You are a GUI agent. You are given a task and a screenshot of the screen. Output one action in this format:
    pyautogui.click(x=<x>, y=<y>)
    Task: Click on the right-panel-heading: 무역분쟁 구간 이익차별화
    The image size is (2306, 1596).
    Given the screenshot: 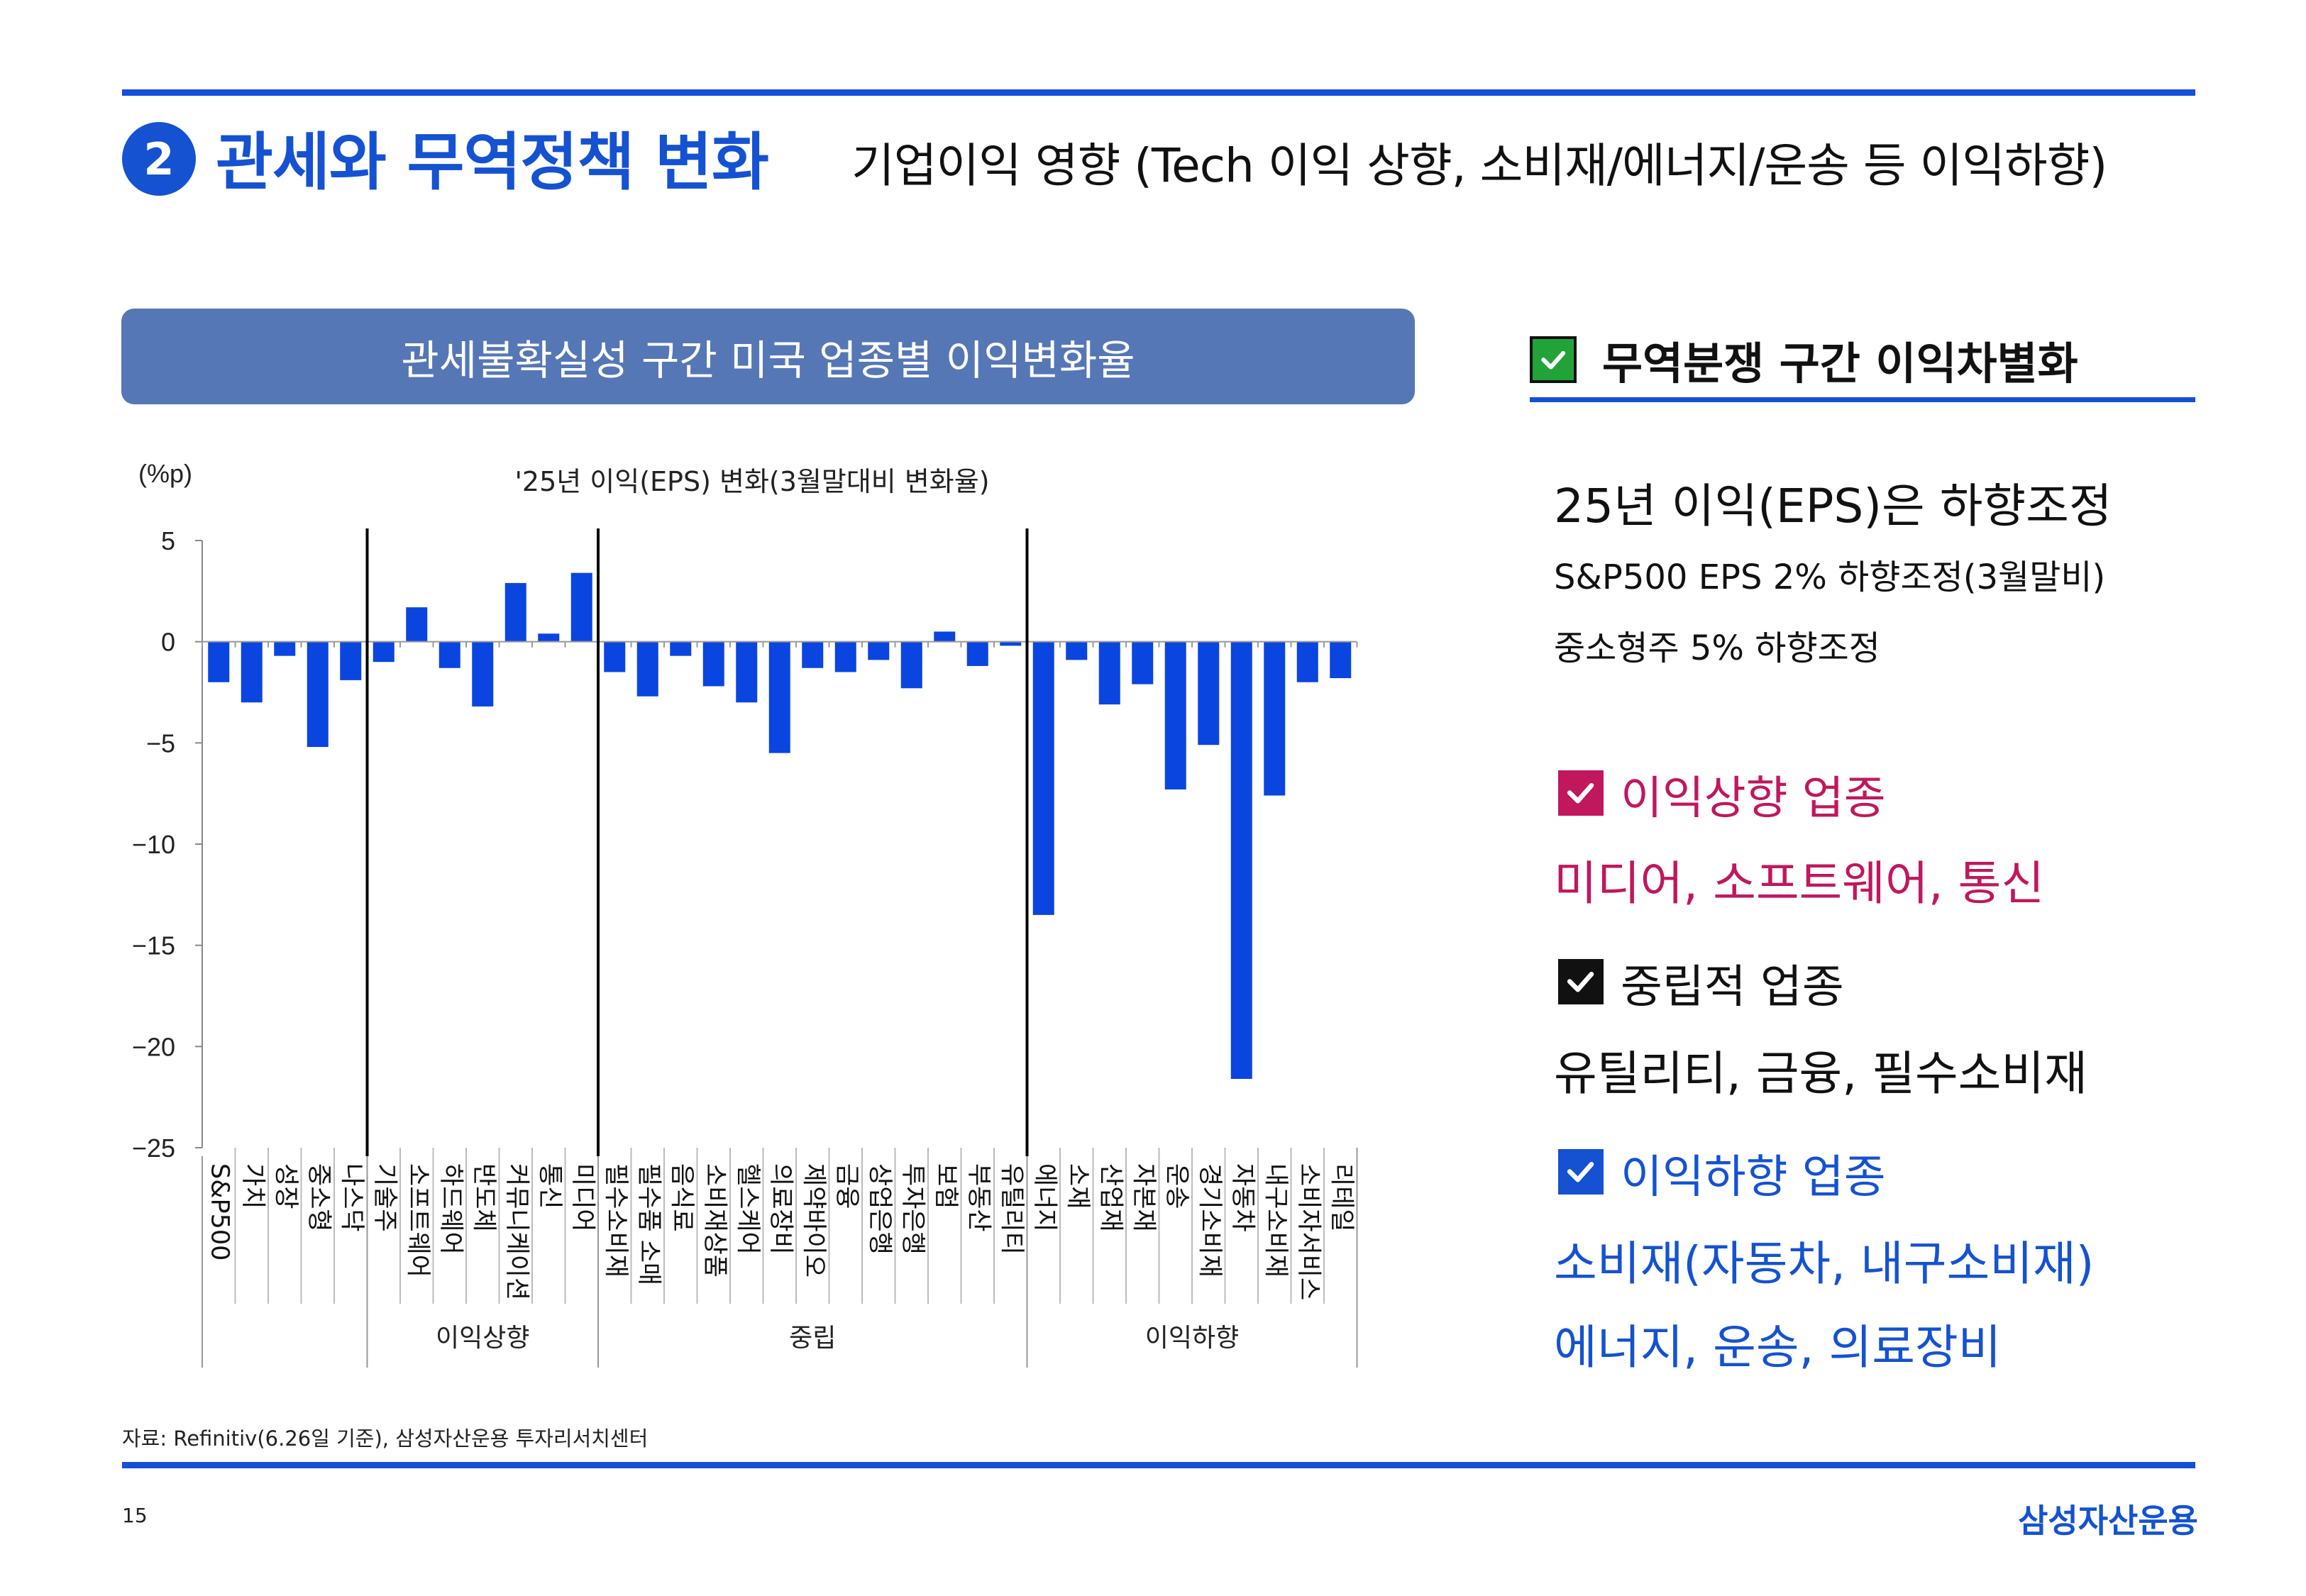 What is the action you would take?
    pyautogui.click(x=1840, y=363)
    